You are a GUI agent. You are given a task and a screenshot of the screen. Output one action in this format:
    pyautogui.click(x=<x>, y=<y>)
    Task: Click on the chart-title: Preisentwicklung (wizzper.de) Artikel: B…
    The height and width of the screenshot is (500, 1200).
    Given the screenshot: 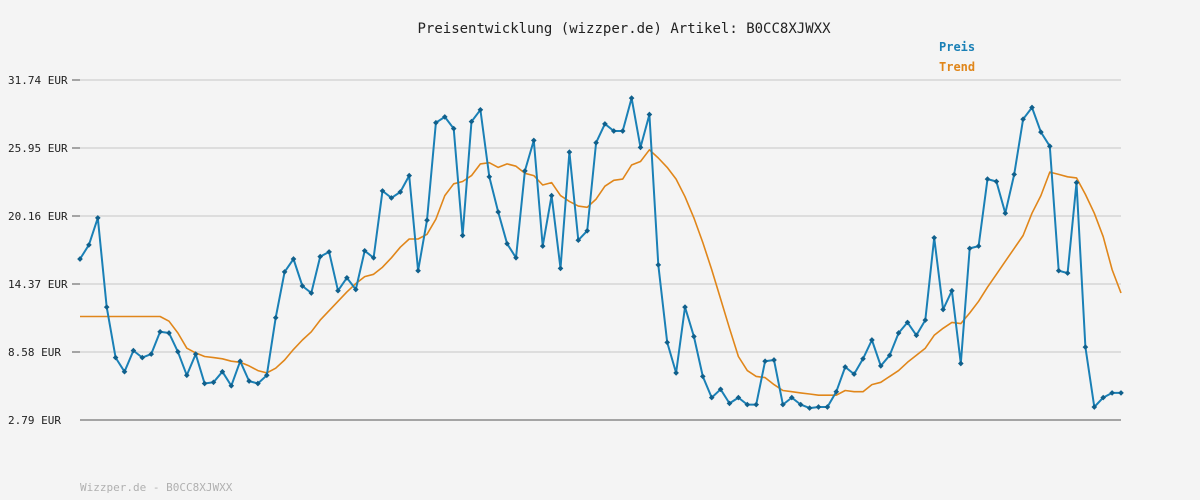 What is the action you would take?
    pyautogui.click(x=624, y=29)
    